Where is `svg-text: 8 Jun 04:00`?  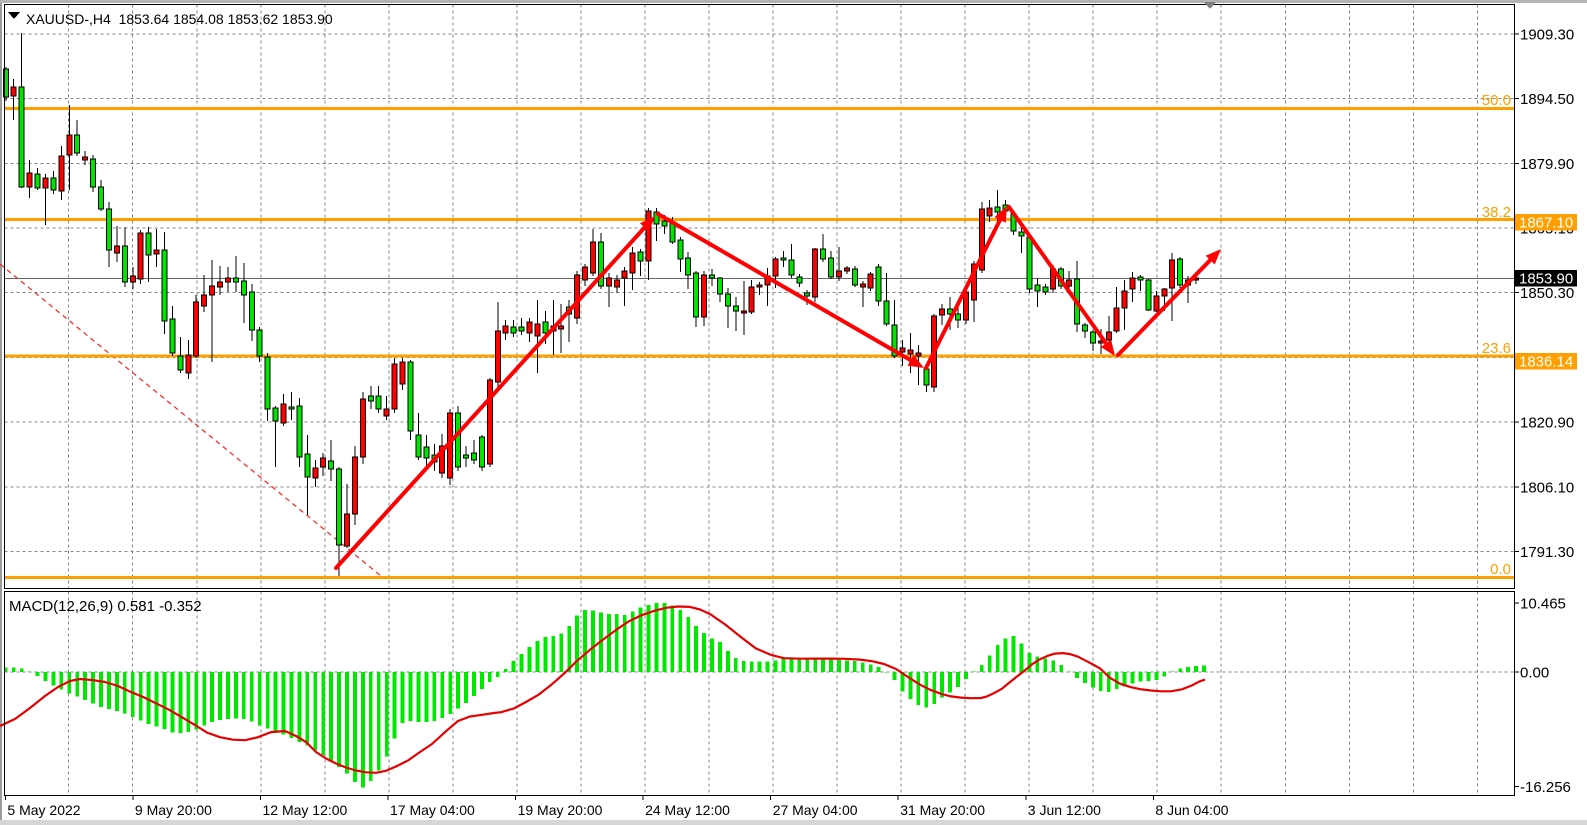 svg-text: 8 Jun 04:00 is located at coordinates (1191, 810).